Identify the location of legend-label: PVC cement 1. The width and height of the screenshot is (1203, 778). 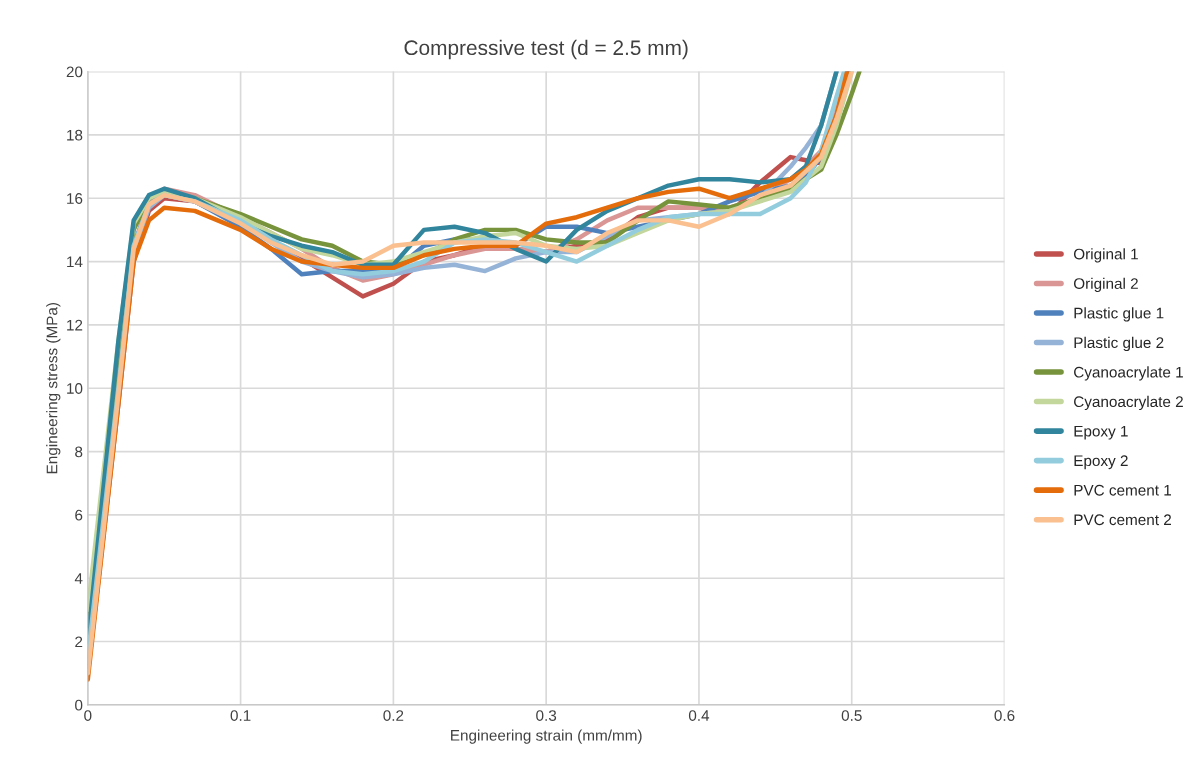
(1123, 490).